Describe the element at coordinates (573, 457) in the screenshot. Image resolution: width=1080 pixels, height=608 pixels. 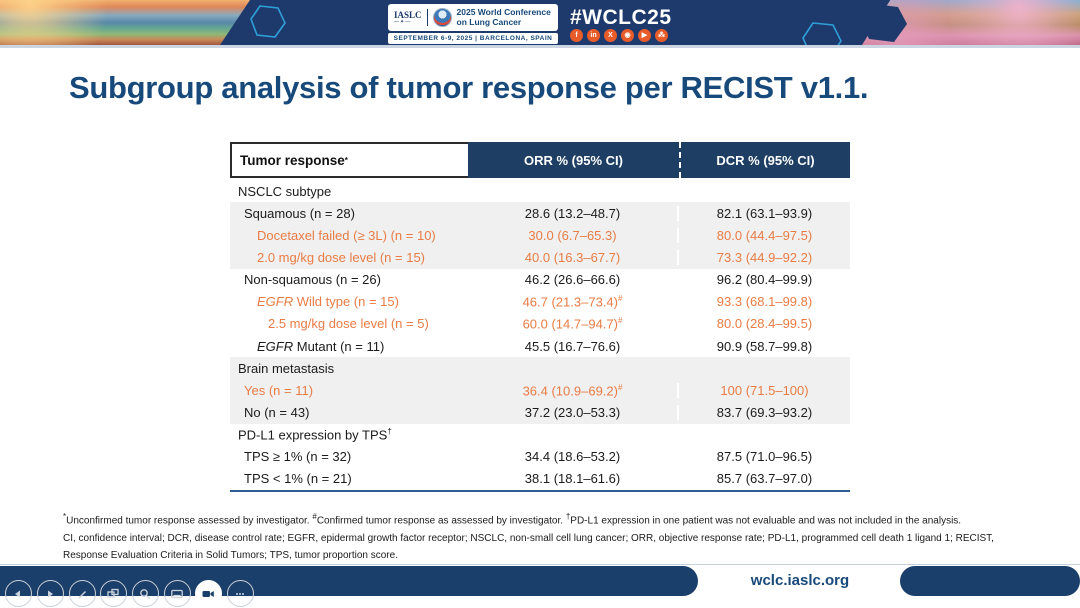
I see `orr-value: 34.4 (18.6–53.2)` at that location.